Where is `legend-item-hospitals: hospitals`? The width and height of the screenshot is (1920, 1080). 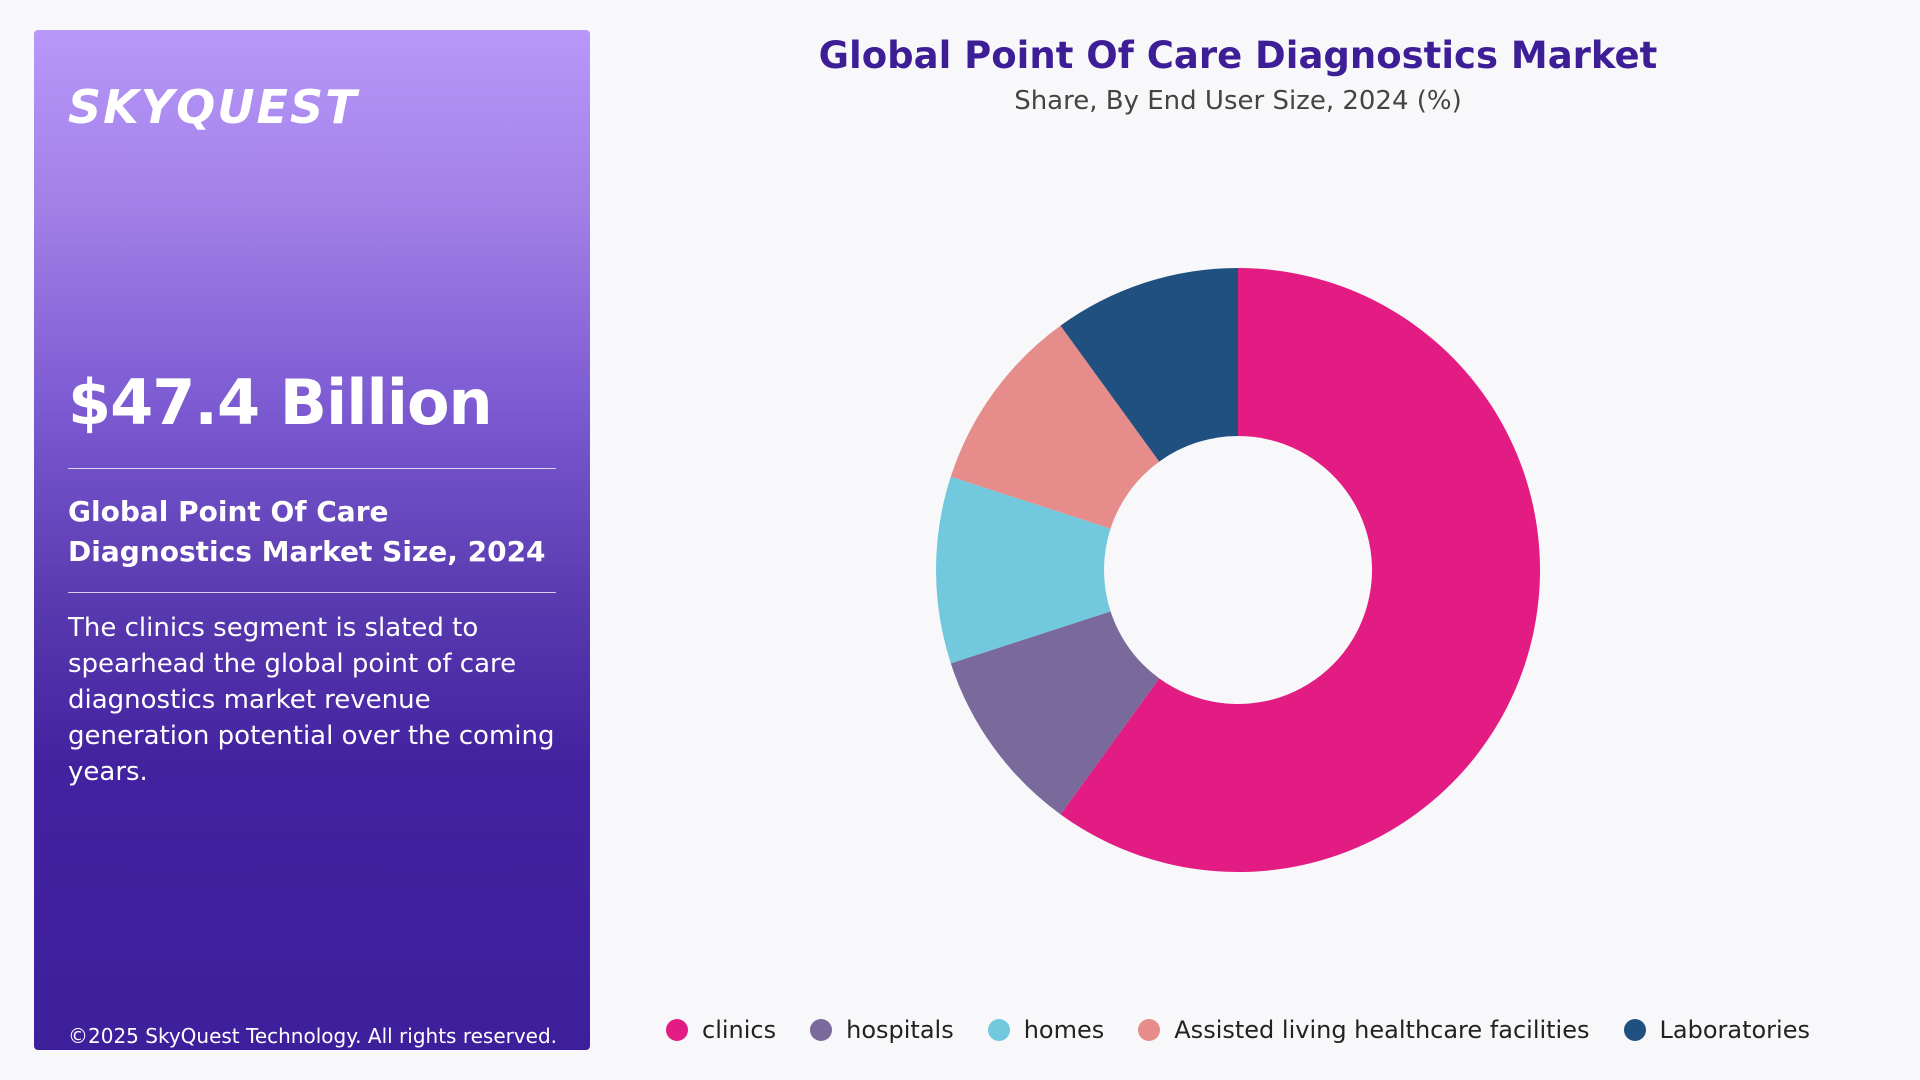 legend-item-hospitals: hospitals is located at coordinates (882, 1030).